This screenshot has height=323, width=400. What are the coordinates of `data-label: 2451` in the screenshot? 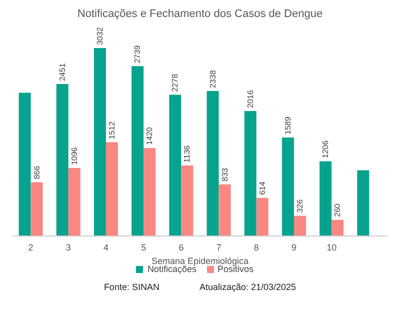 It's located at (62, 72).